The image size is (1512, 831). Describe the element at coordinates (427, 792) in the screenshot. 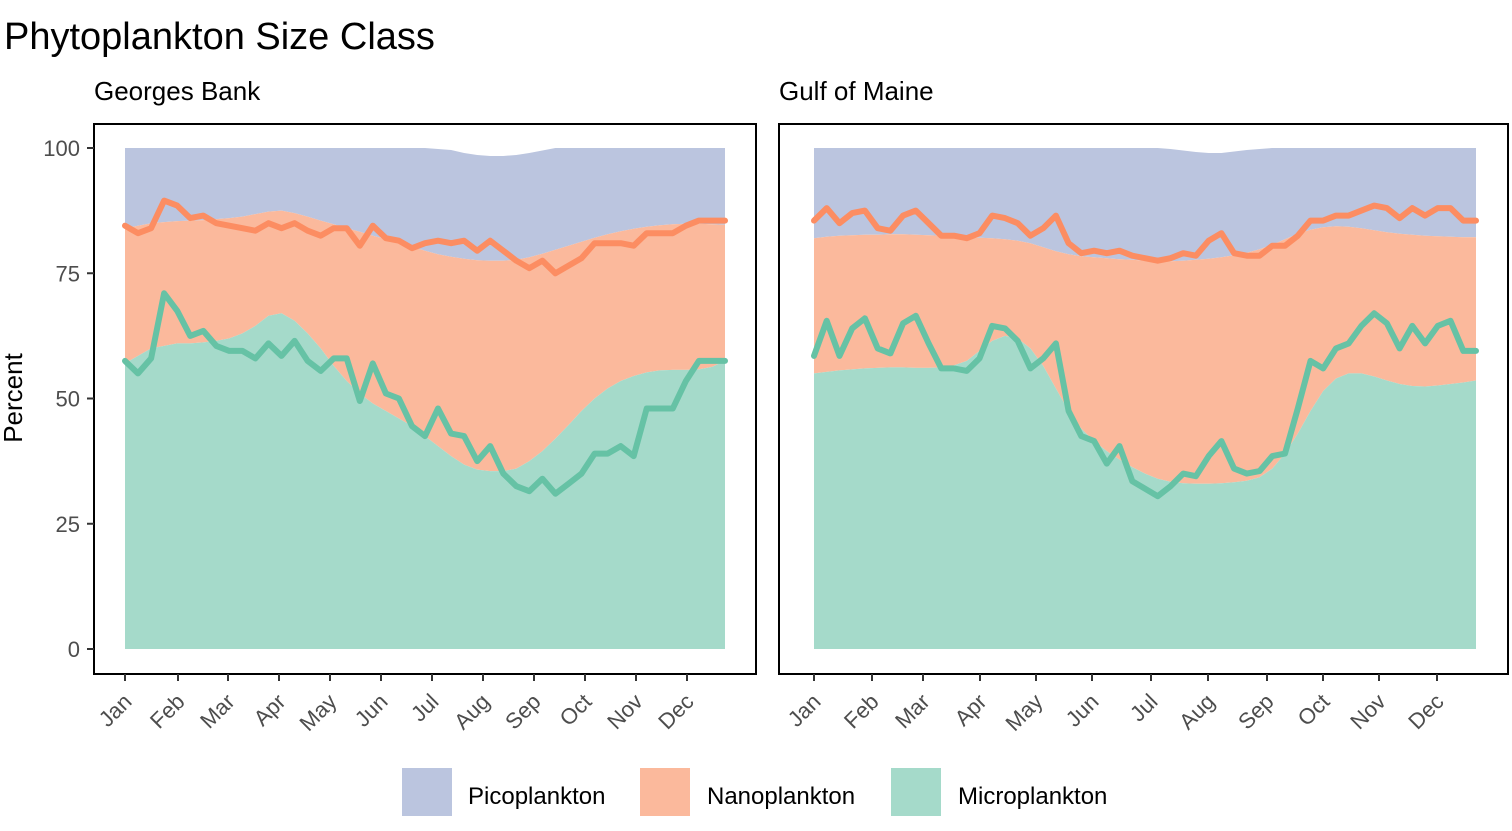

I see `legend-key-picoplankton` at that location.